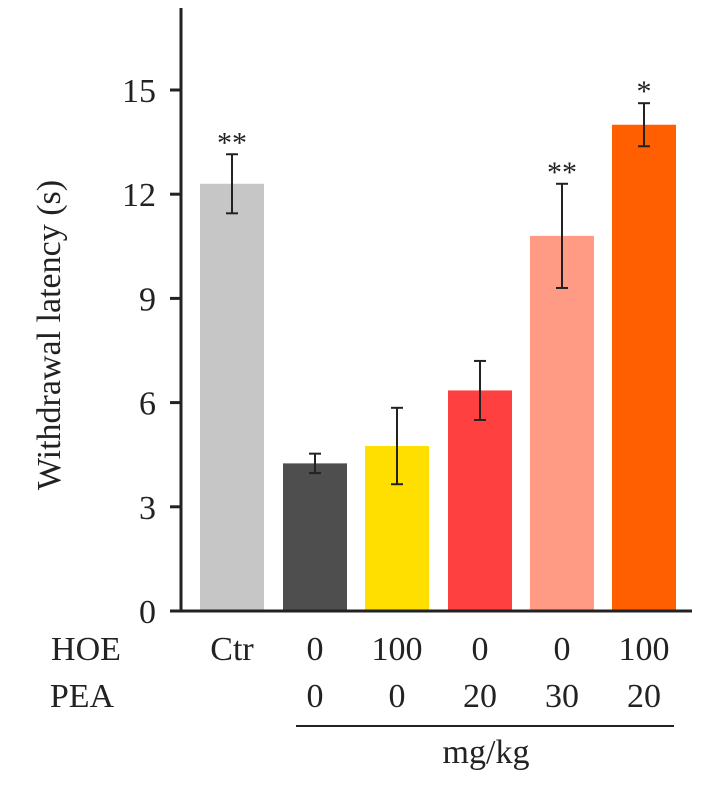  Describe the element at coordinates (147, 404) in the screenshot. I see `y-tick-label: 6` at that location.